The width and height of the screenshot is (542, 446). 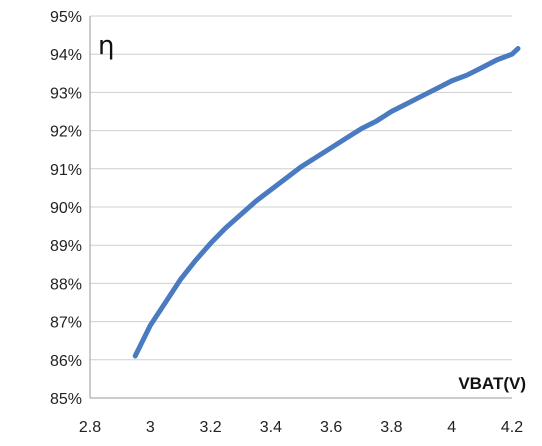 What do you see at coordinates (66, 284) in the screenshot?
I see `y-tick-label: 88%` at bounding box center [66, 284].